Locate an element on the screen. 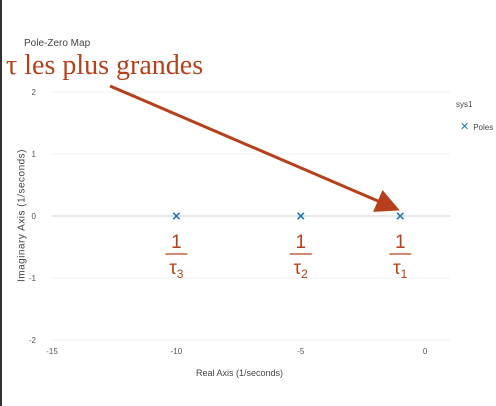 The height and width of the screenshot is (406, 496). y-tick-label: 0 is located at coordinates (34, 216).